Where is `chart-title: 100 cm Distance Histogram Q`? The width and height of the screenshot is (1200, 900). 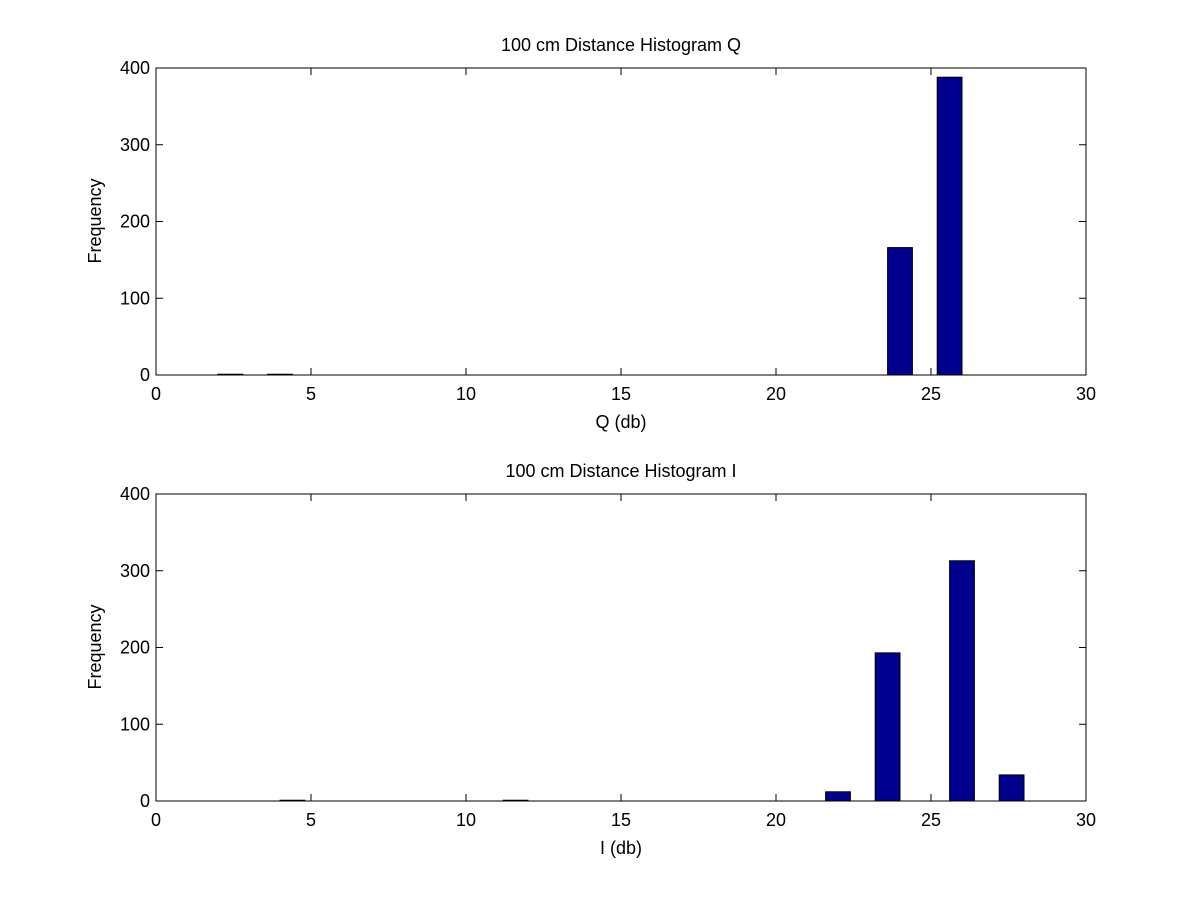
chart-title: 100 cm Distance Histogram Q is located at coordinates (621, 45).